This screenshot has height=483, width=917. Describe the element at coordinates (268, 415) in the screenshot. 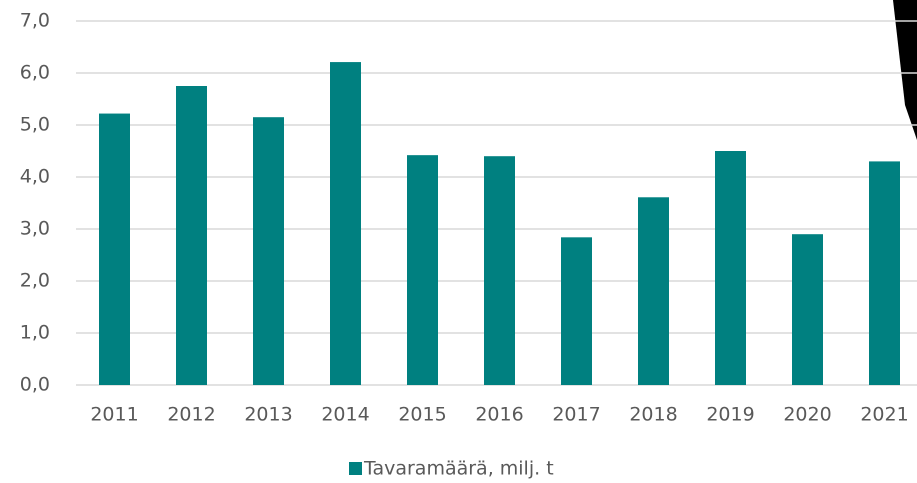

I see `x-tick-label: 2013` at that location.